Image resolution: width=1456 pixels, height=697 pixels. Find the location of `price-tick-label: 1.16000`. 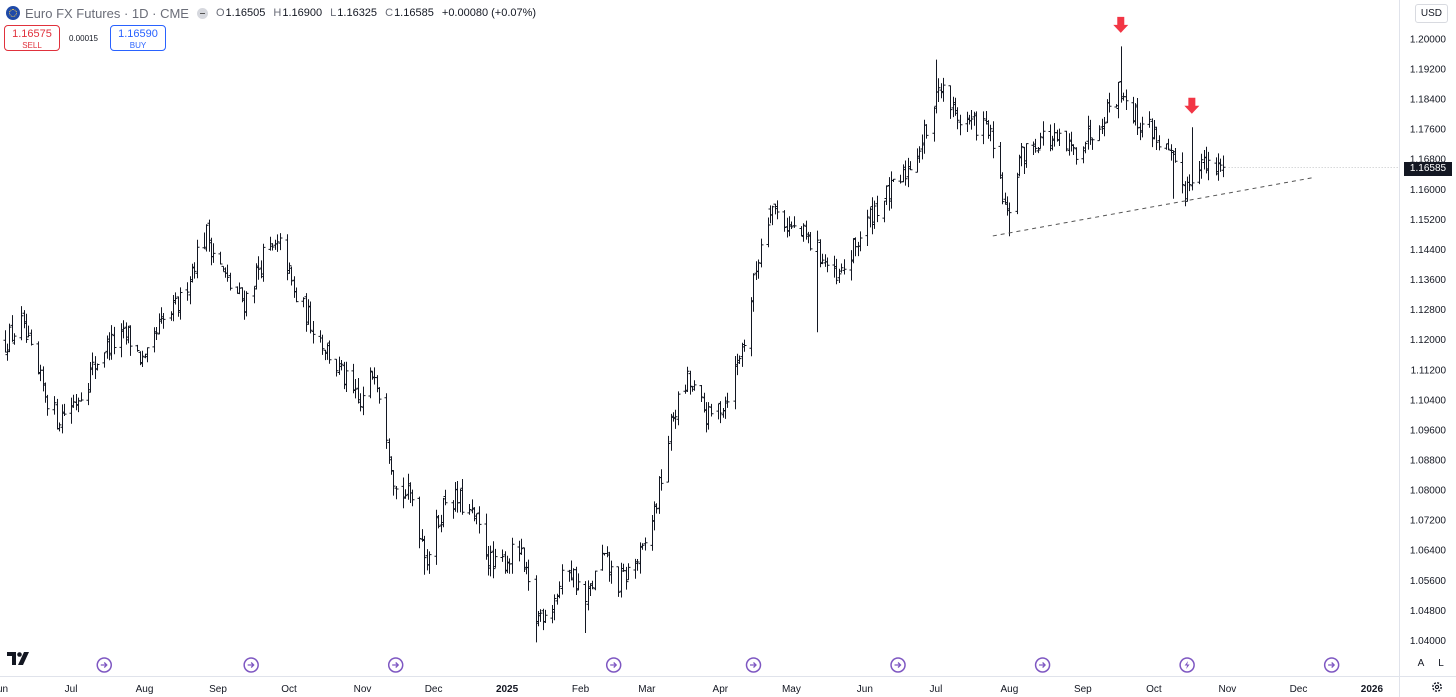

price-tick-label: 1.16000 is located at coordinates (1428, 190).